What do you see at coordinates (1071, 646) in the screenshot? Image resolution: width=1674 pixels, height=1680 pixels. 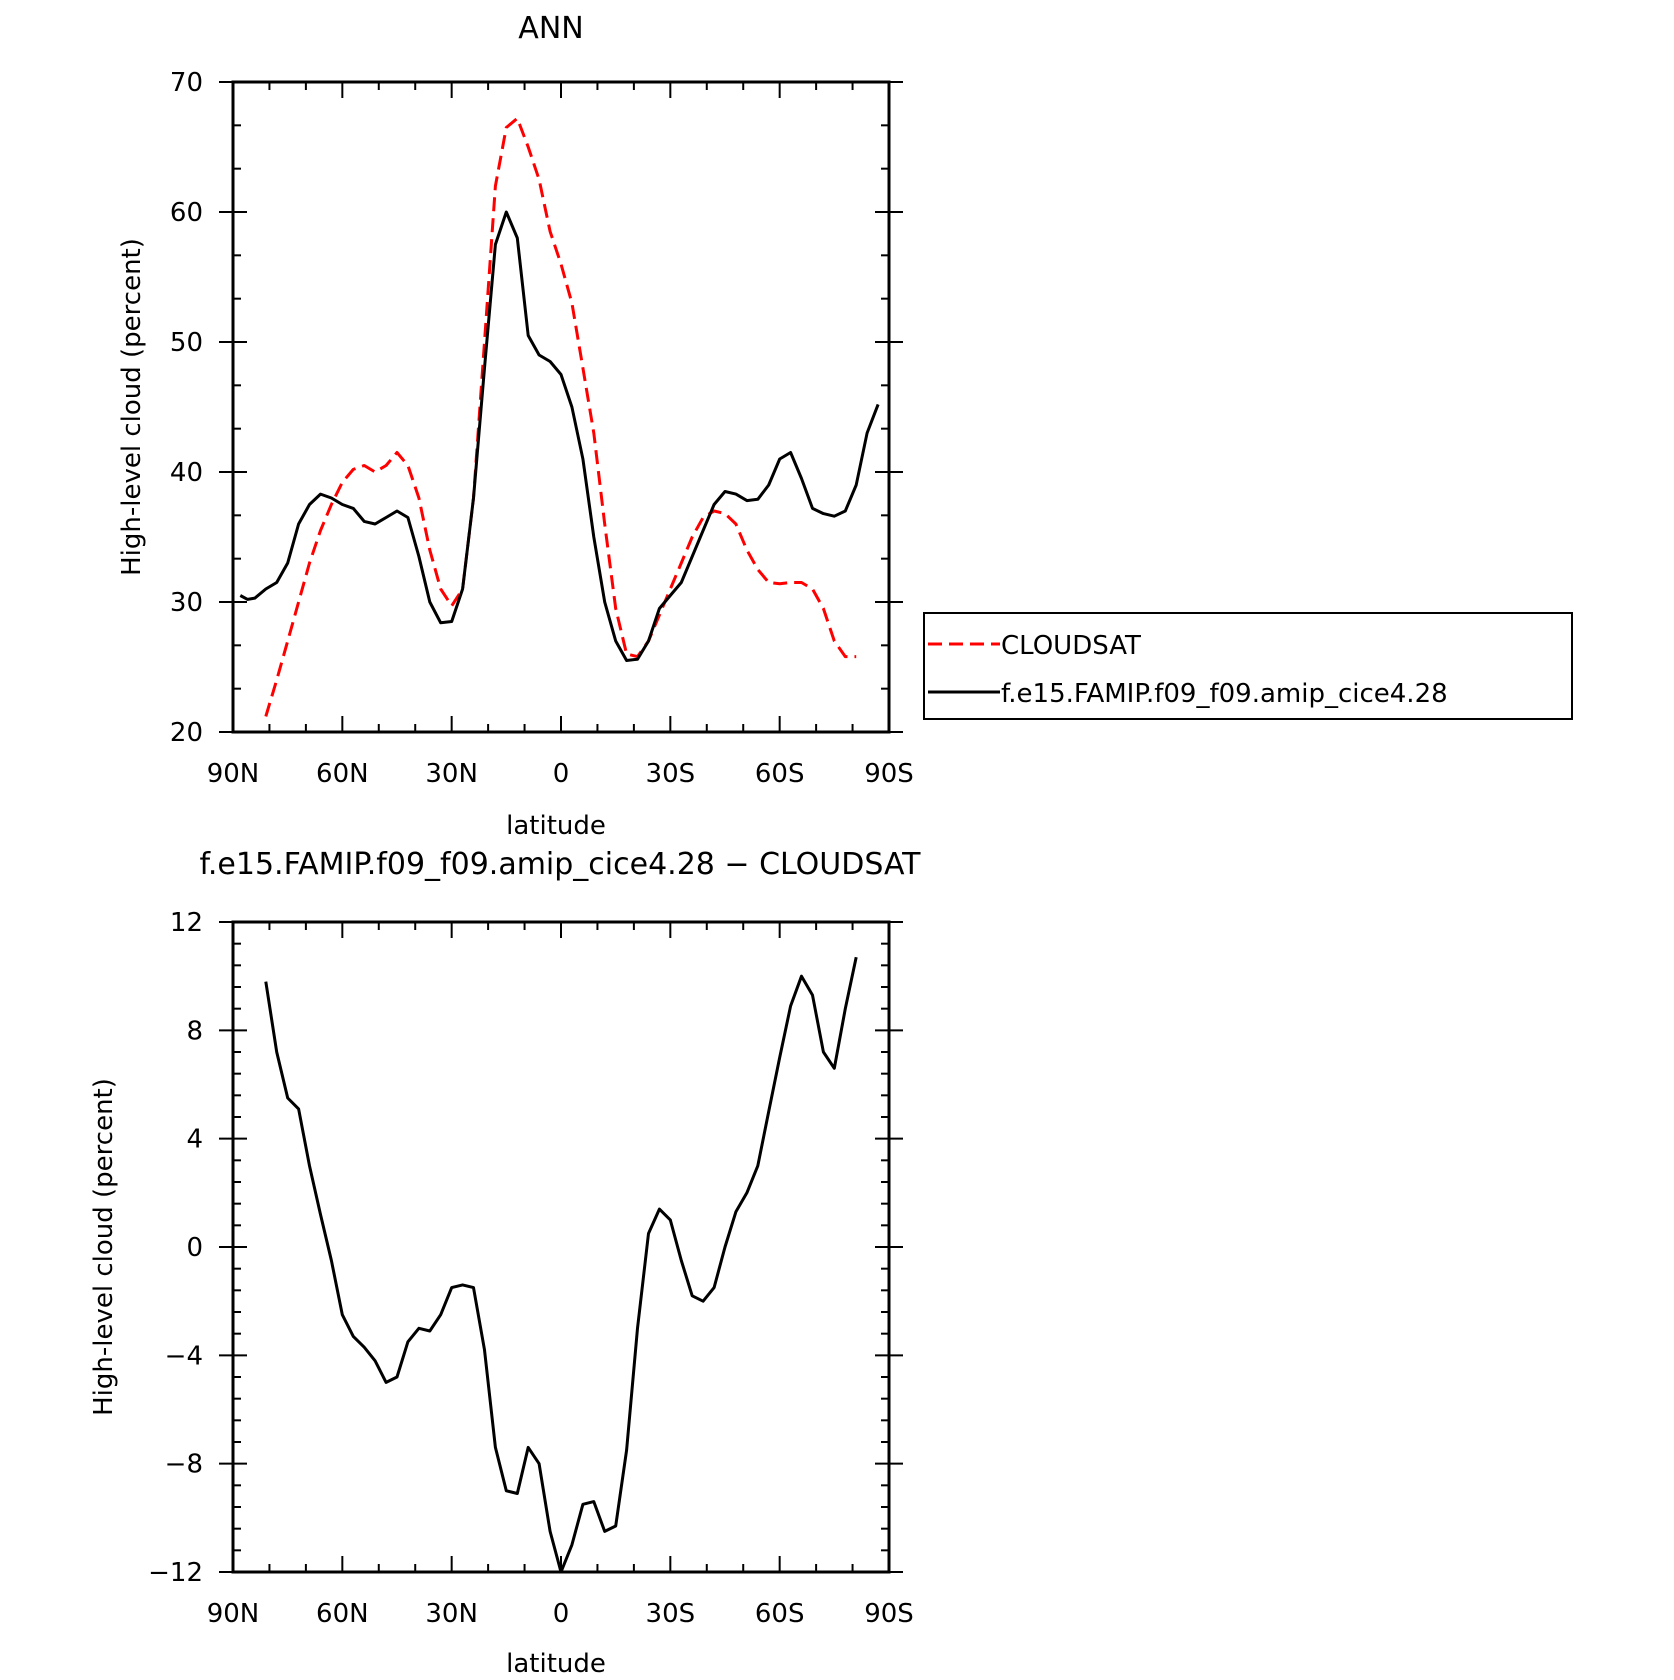 I see `legend-label-cloudsat: CLOUDSAT` at bounding box center [1071, 646].